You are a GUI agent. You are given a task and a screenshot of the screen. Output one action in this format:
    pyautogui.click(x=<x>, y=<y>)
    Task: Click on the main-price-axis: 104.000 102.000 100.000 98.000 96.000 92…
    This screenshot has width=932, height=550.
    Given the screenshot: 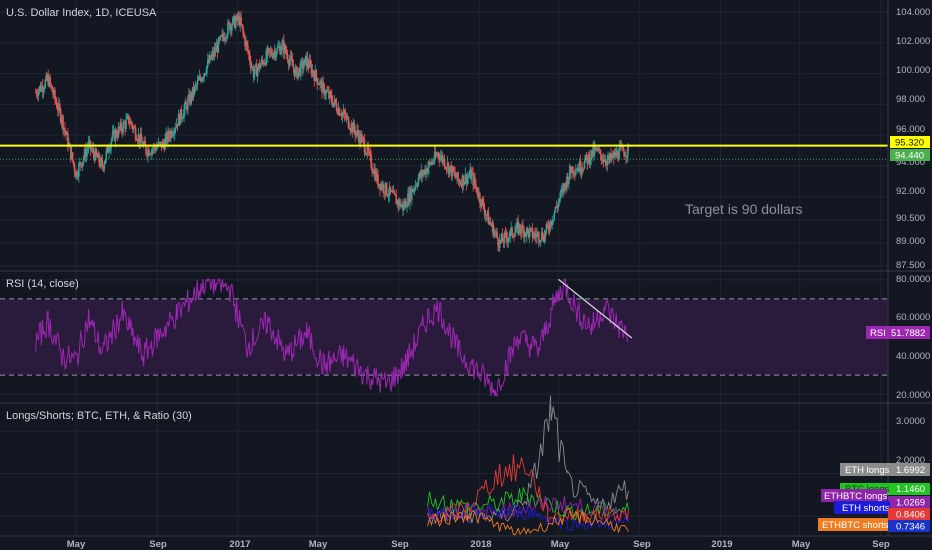 What is the action you would take?
    pyautogui.click(x=913, y=139)
    